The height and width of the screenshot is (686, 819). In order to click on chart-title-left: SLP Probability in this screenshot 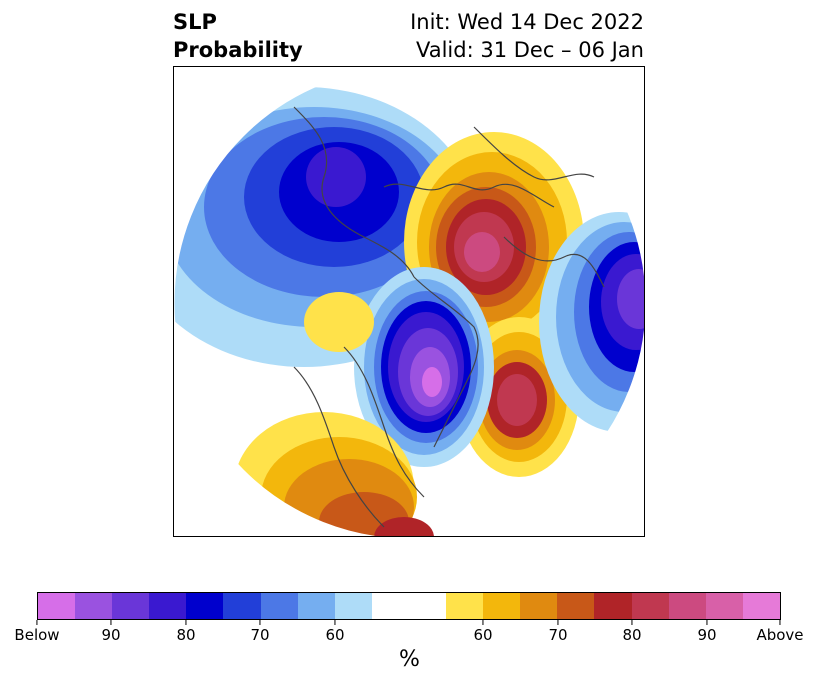, I will do `click(238, 36)`.